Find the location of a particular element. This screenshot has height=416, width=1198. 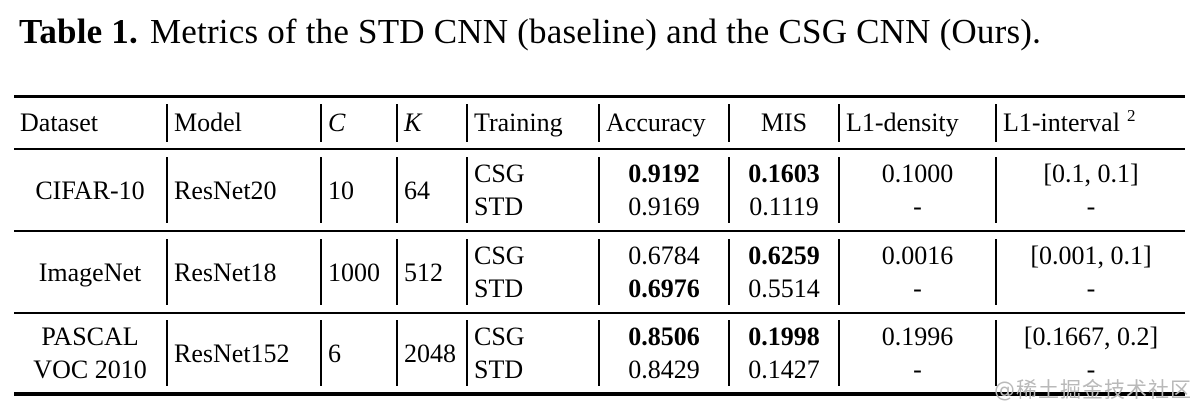

cell-k: 512 is located at coordinates (433, 272).